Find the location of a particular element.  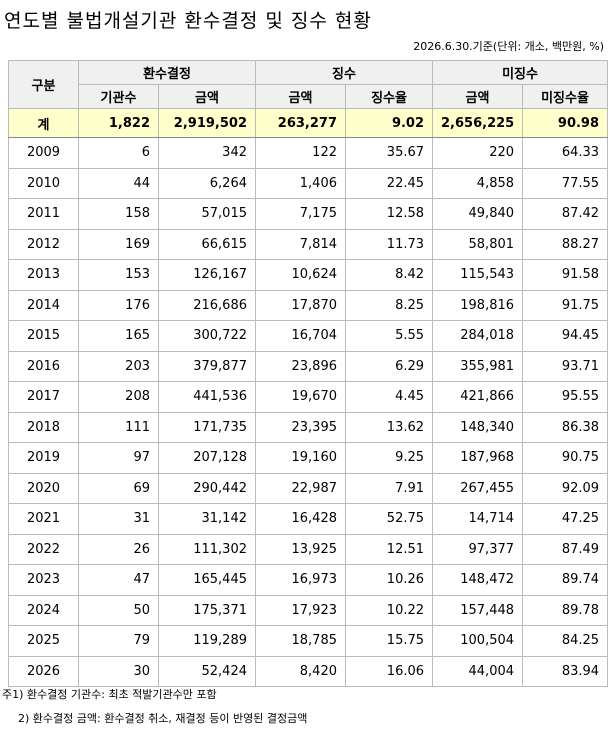

cell: 379,877 is located at coordinates (207, 366).